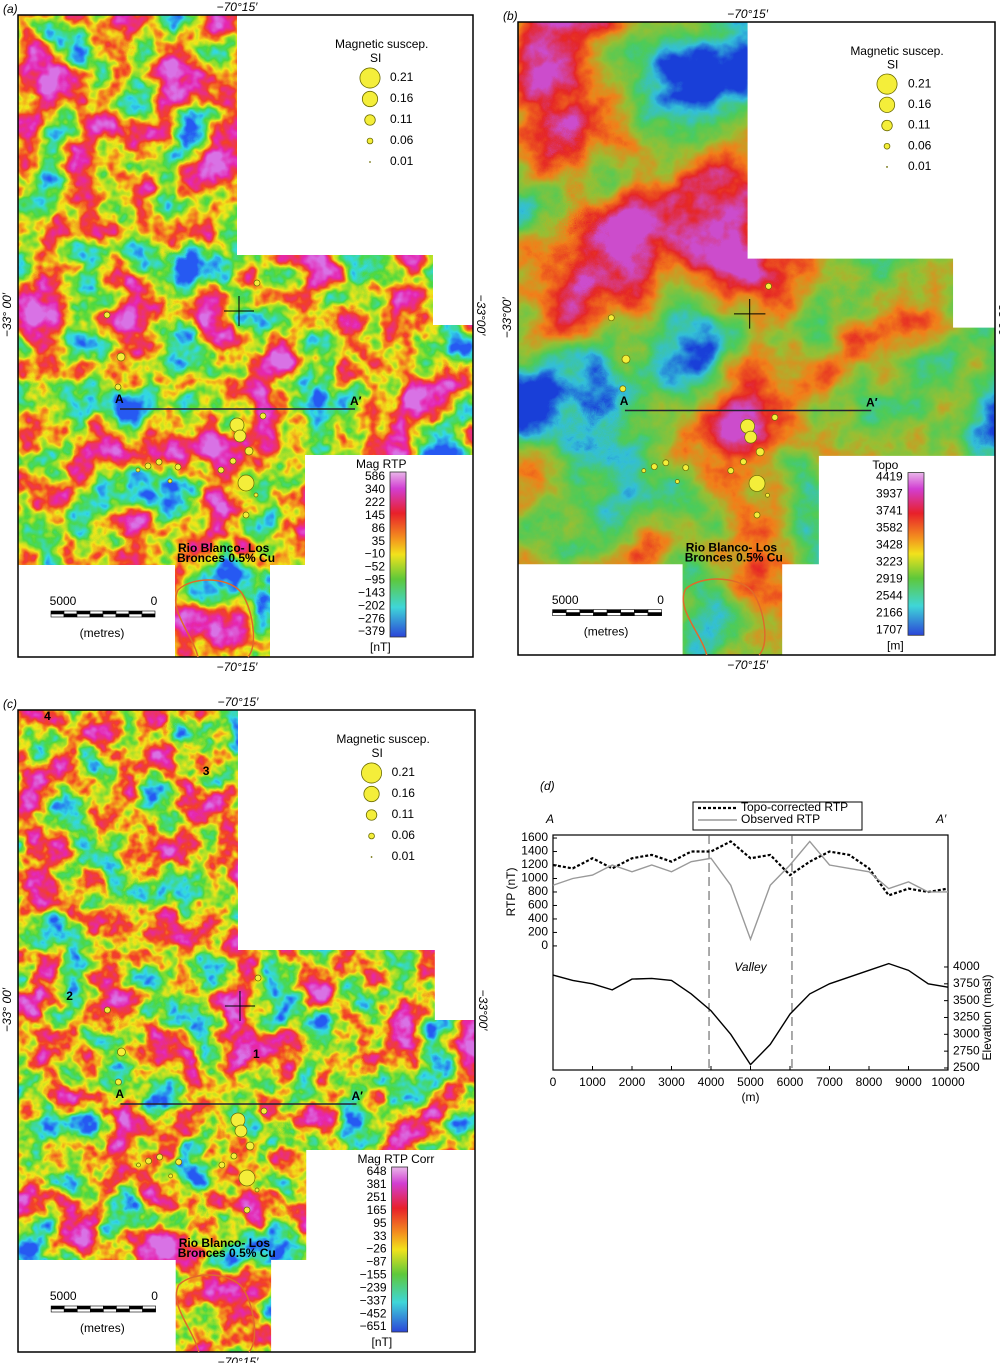 The width and height of the screenshot is (1000, 1363). What do you see at coordinates (404, 772) in the screenshot?
I see `legend-label: 0.21` at bounding box center [404, 772].